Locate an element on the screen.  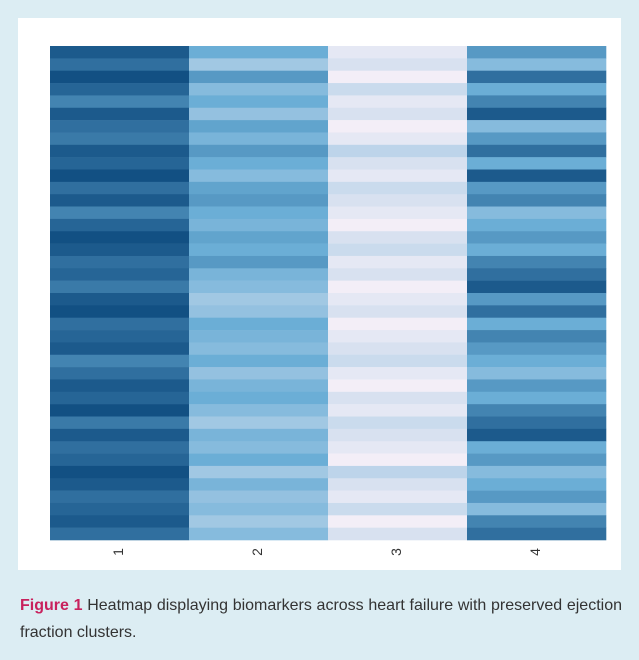
caption-label: Figure 1 is located at coordinates (51, 605).